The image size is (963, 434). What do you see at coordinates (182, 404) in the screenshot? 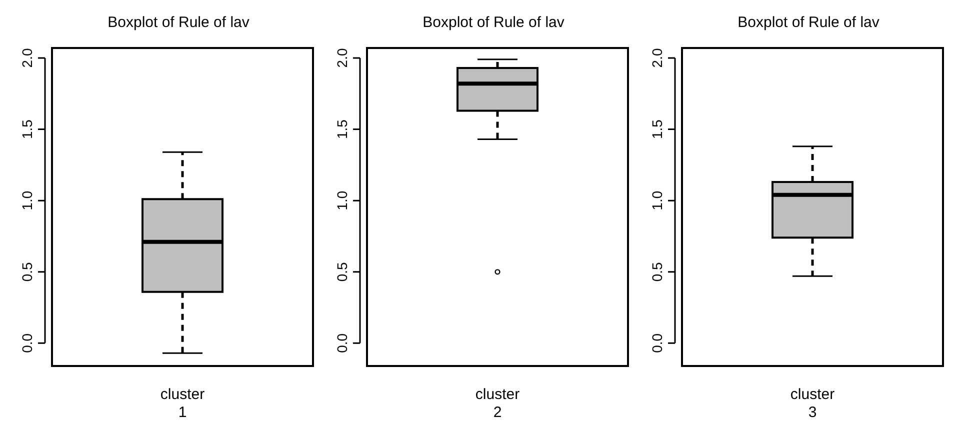
I see `x-tick-label: cluster 1` at bounding box center [182, 404].